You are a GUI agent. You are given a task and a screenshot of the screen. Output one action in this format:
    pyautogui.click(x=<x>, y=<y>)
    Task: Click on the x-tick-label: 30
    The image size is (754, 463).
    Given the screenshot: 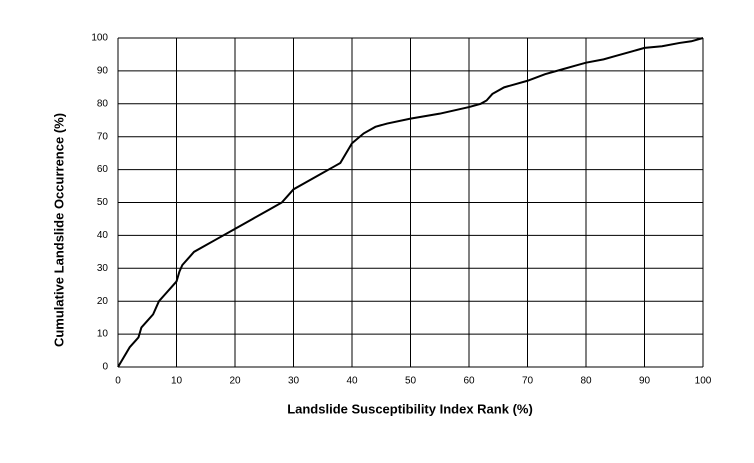 What is the action you would take?
    pyautogui.click(x=294, y=381)
    